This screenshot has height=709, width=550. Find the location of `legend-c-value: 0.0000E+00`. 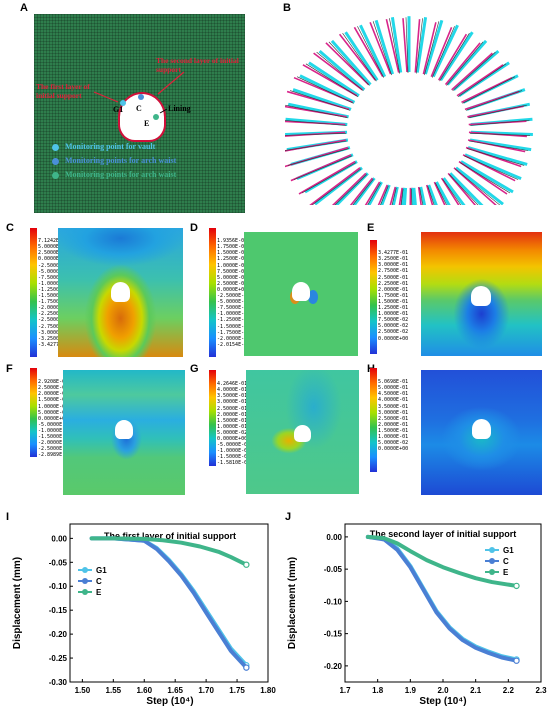

legend-c-value: 0.0000E+00 is located at coordinates (53, 259).